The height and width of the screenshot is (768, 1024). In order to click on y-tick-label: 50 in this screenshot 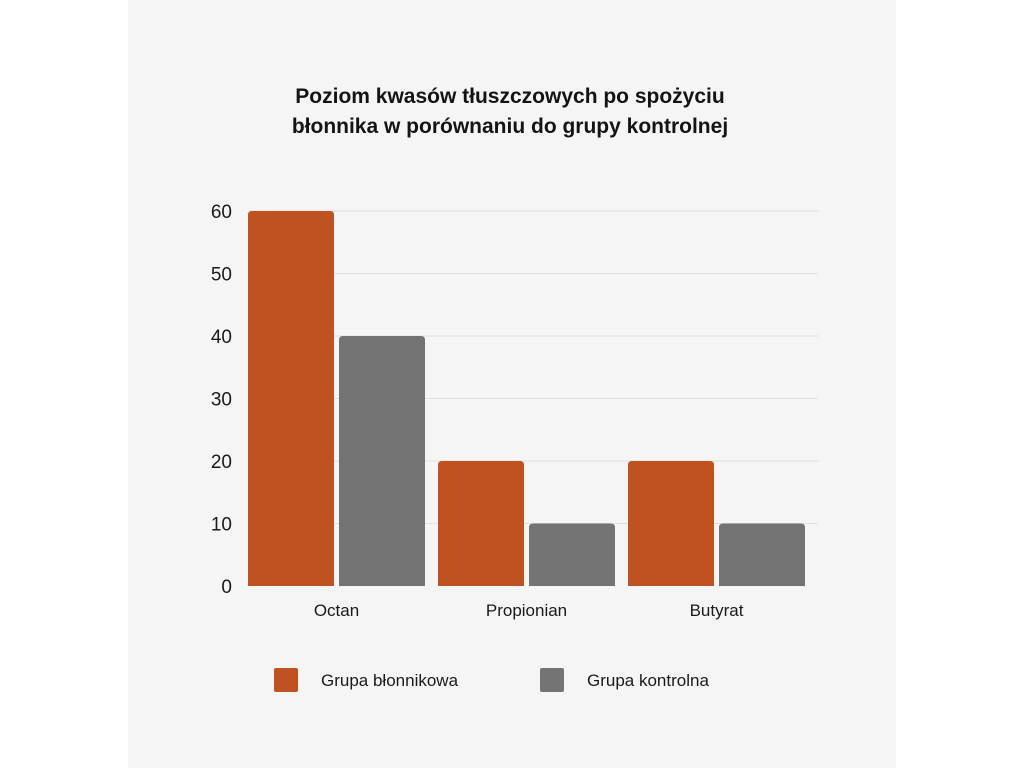, I will do `click(221, 275)`.